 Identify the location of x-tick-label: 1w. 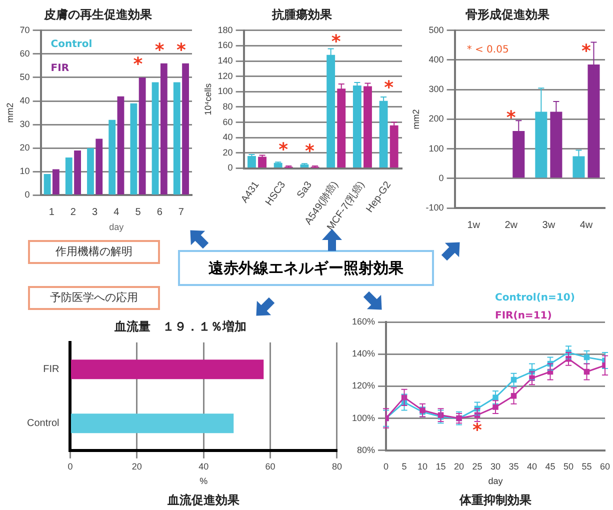
(474, 225).